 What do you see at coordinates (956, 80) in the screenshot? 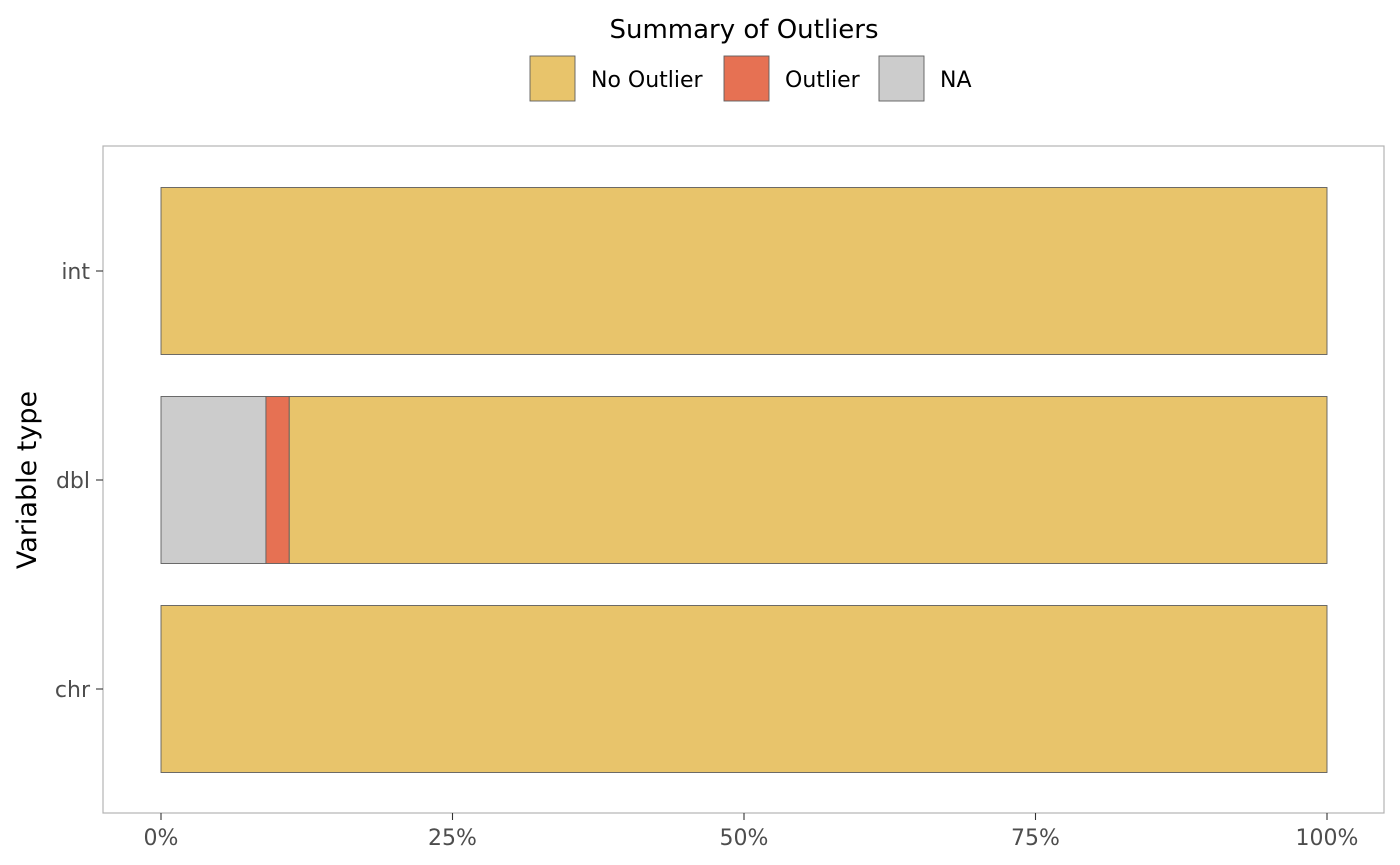
I see `legend-label-na: NA` at bounding box center [956, 80].